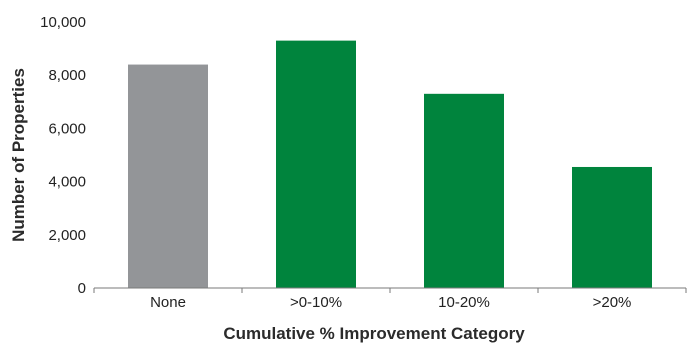 This screenshot has height=346, width=696. I want to click on x-axis-title: Cumulative % Improvement Category, so click(374, 333).